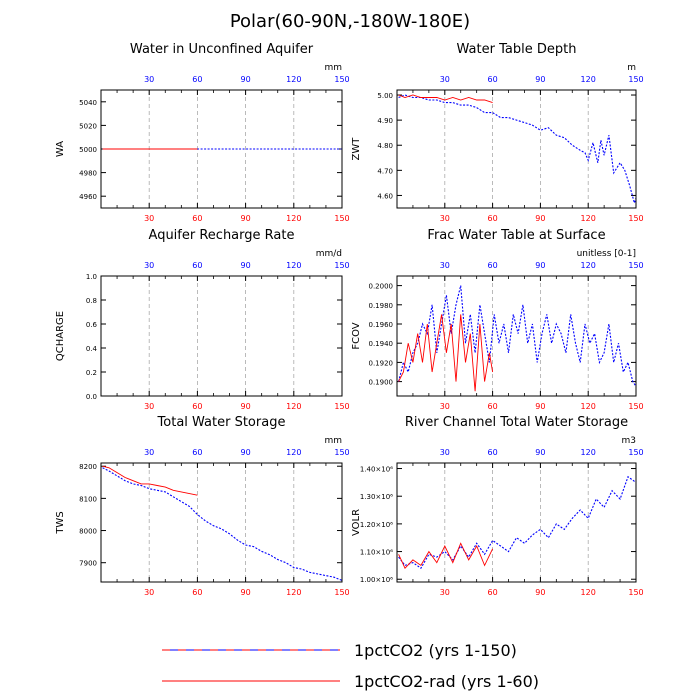 The height and width of the screenshot is (700, 700). Describe the element at coordinates (350, 21) in the screenshot. I see `figure-title: Polar(60-90N,-180W-180E)` at that location.